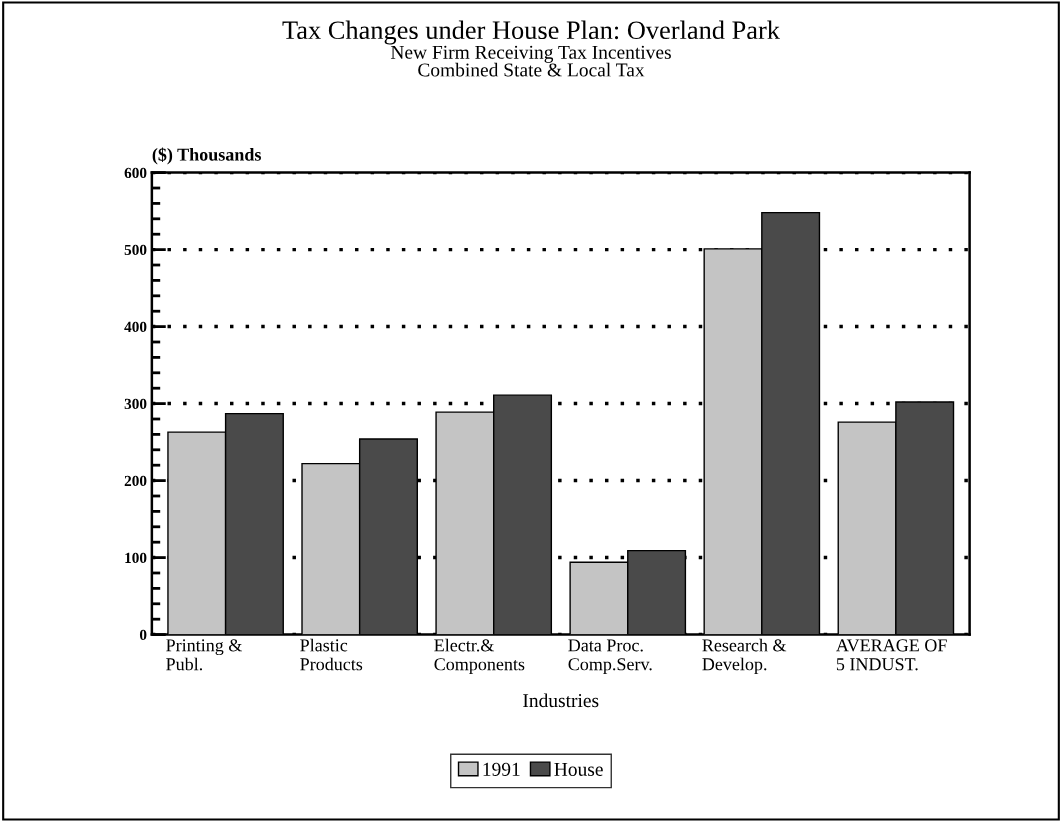  I want to click on y-axis-title: ($) Thousands, so click(206, 156).